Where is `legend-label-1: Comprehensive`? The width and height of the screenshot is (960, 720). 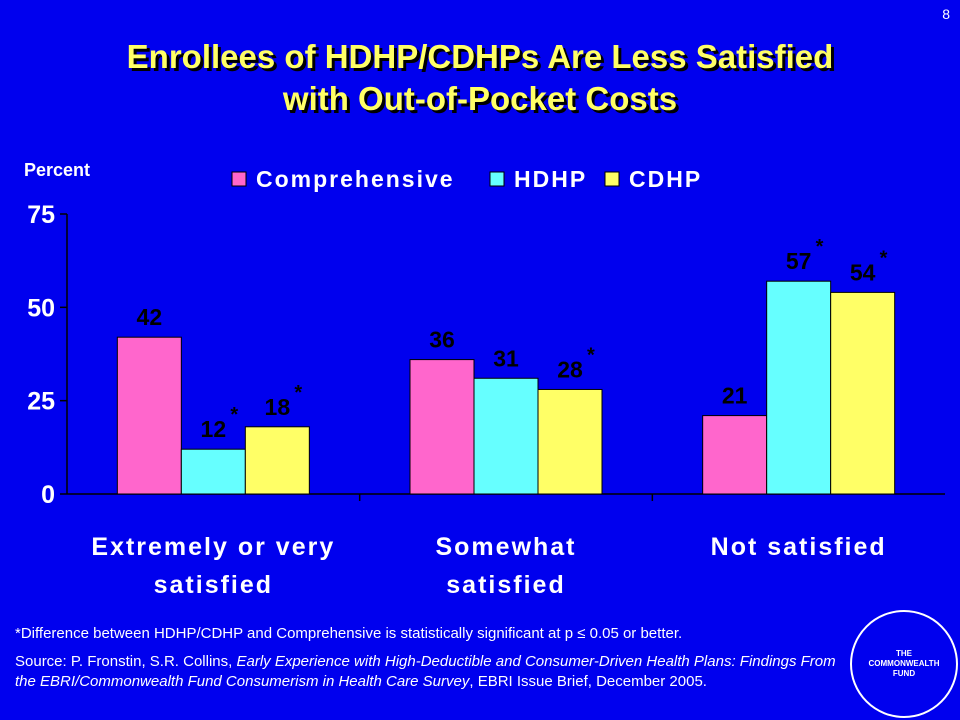 legend-label-1: Comprehensive is located at coordinates (355, 179).